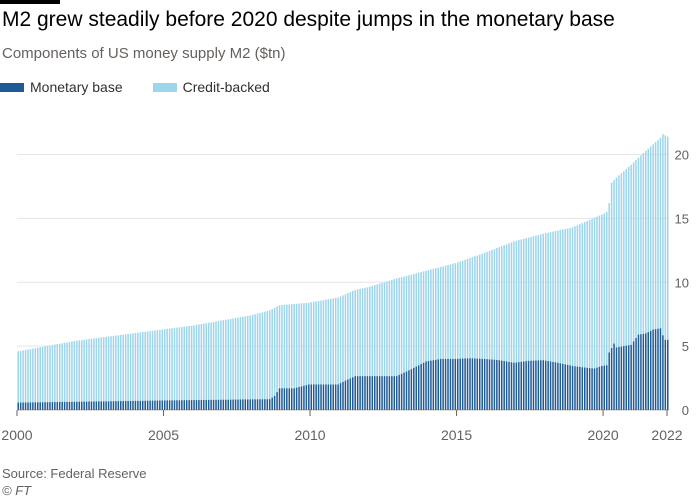  I want to click on legend-label-monetary-base: Monetary base, so click(76, 87).